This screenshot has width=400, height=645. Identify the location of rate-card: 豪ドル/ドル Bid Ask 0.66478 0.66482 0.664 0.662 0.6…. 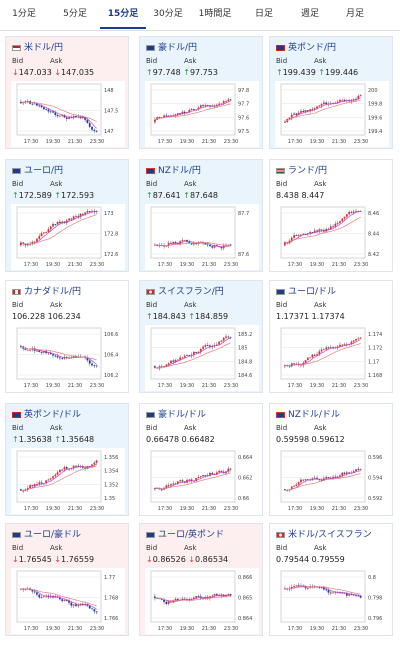
(201, 459).